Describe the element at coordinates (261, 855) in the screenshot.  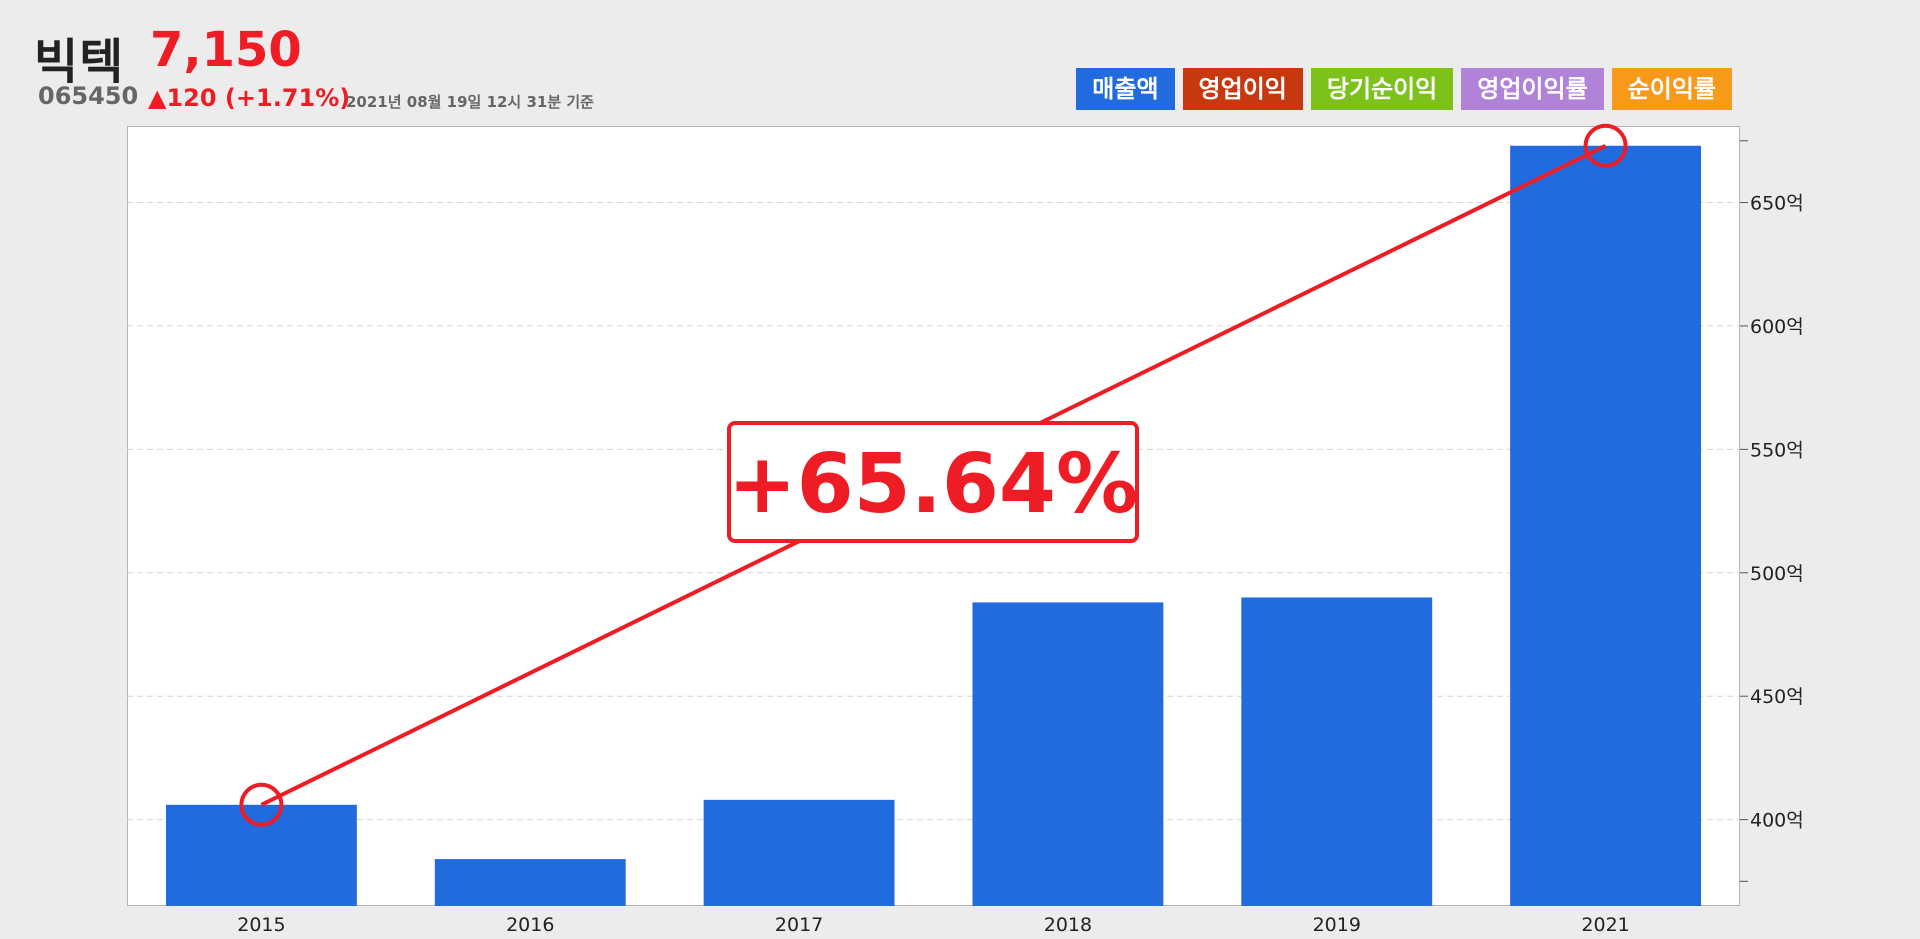
I see `bar-2015` at that location.